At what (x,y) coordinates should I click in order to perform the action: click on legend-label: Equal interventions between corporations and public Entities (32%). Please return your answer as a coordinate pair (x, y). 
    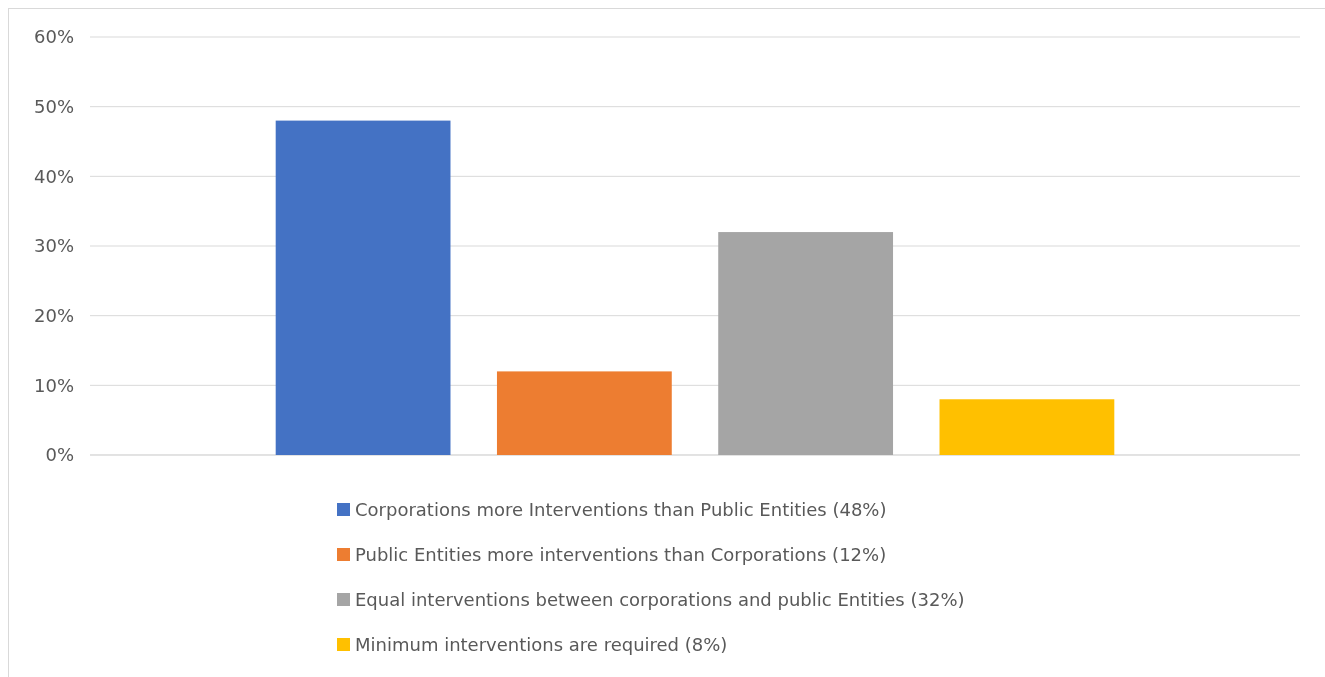
    Looking at the image, I should click on (660, 600).